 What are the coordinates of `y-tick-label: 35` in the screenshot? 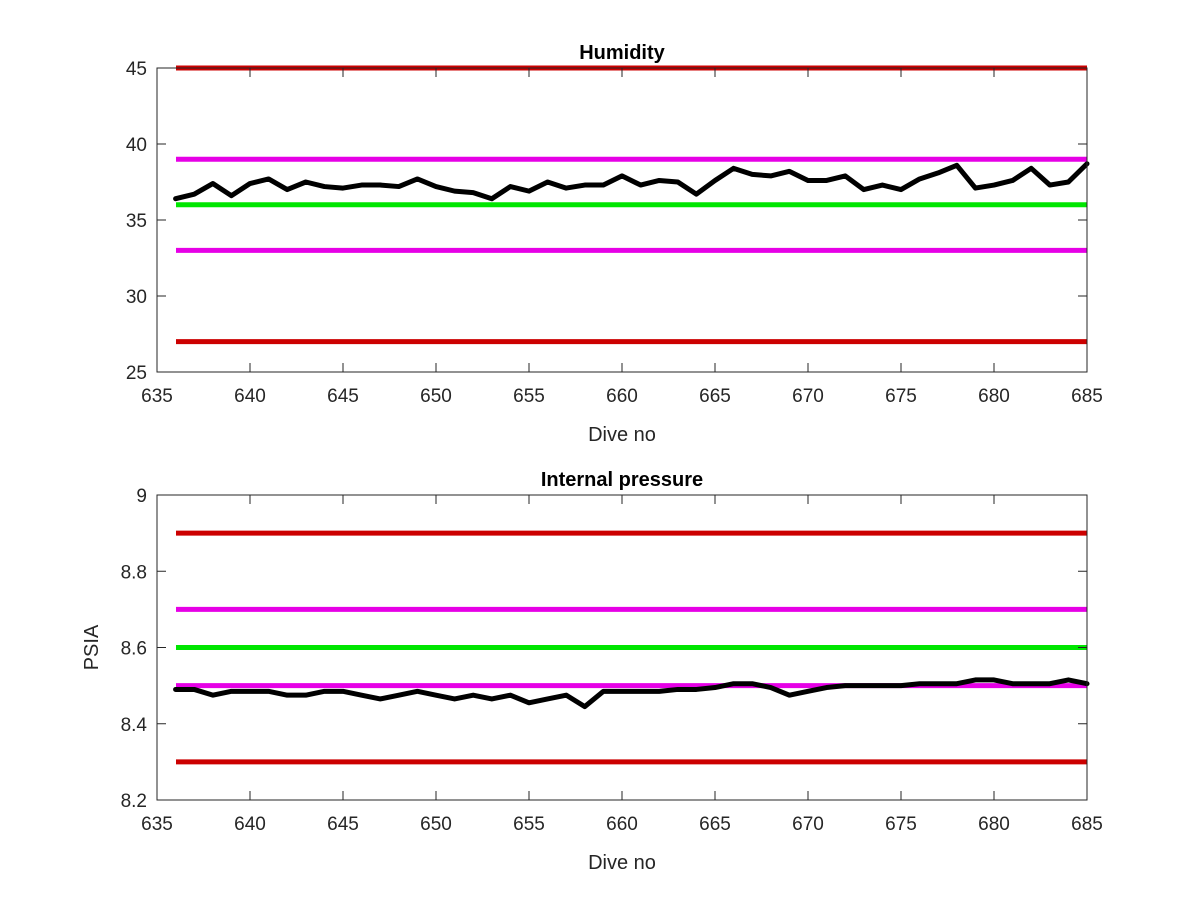 It's located at (136, 221).